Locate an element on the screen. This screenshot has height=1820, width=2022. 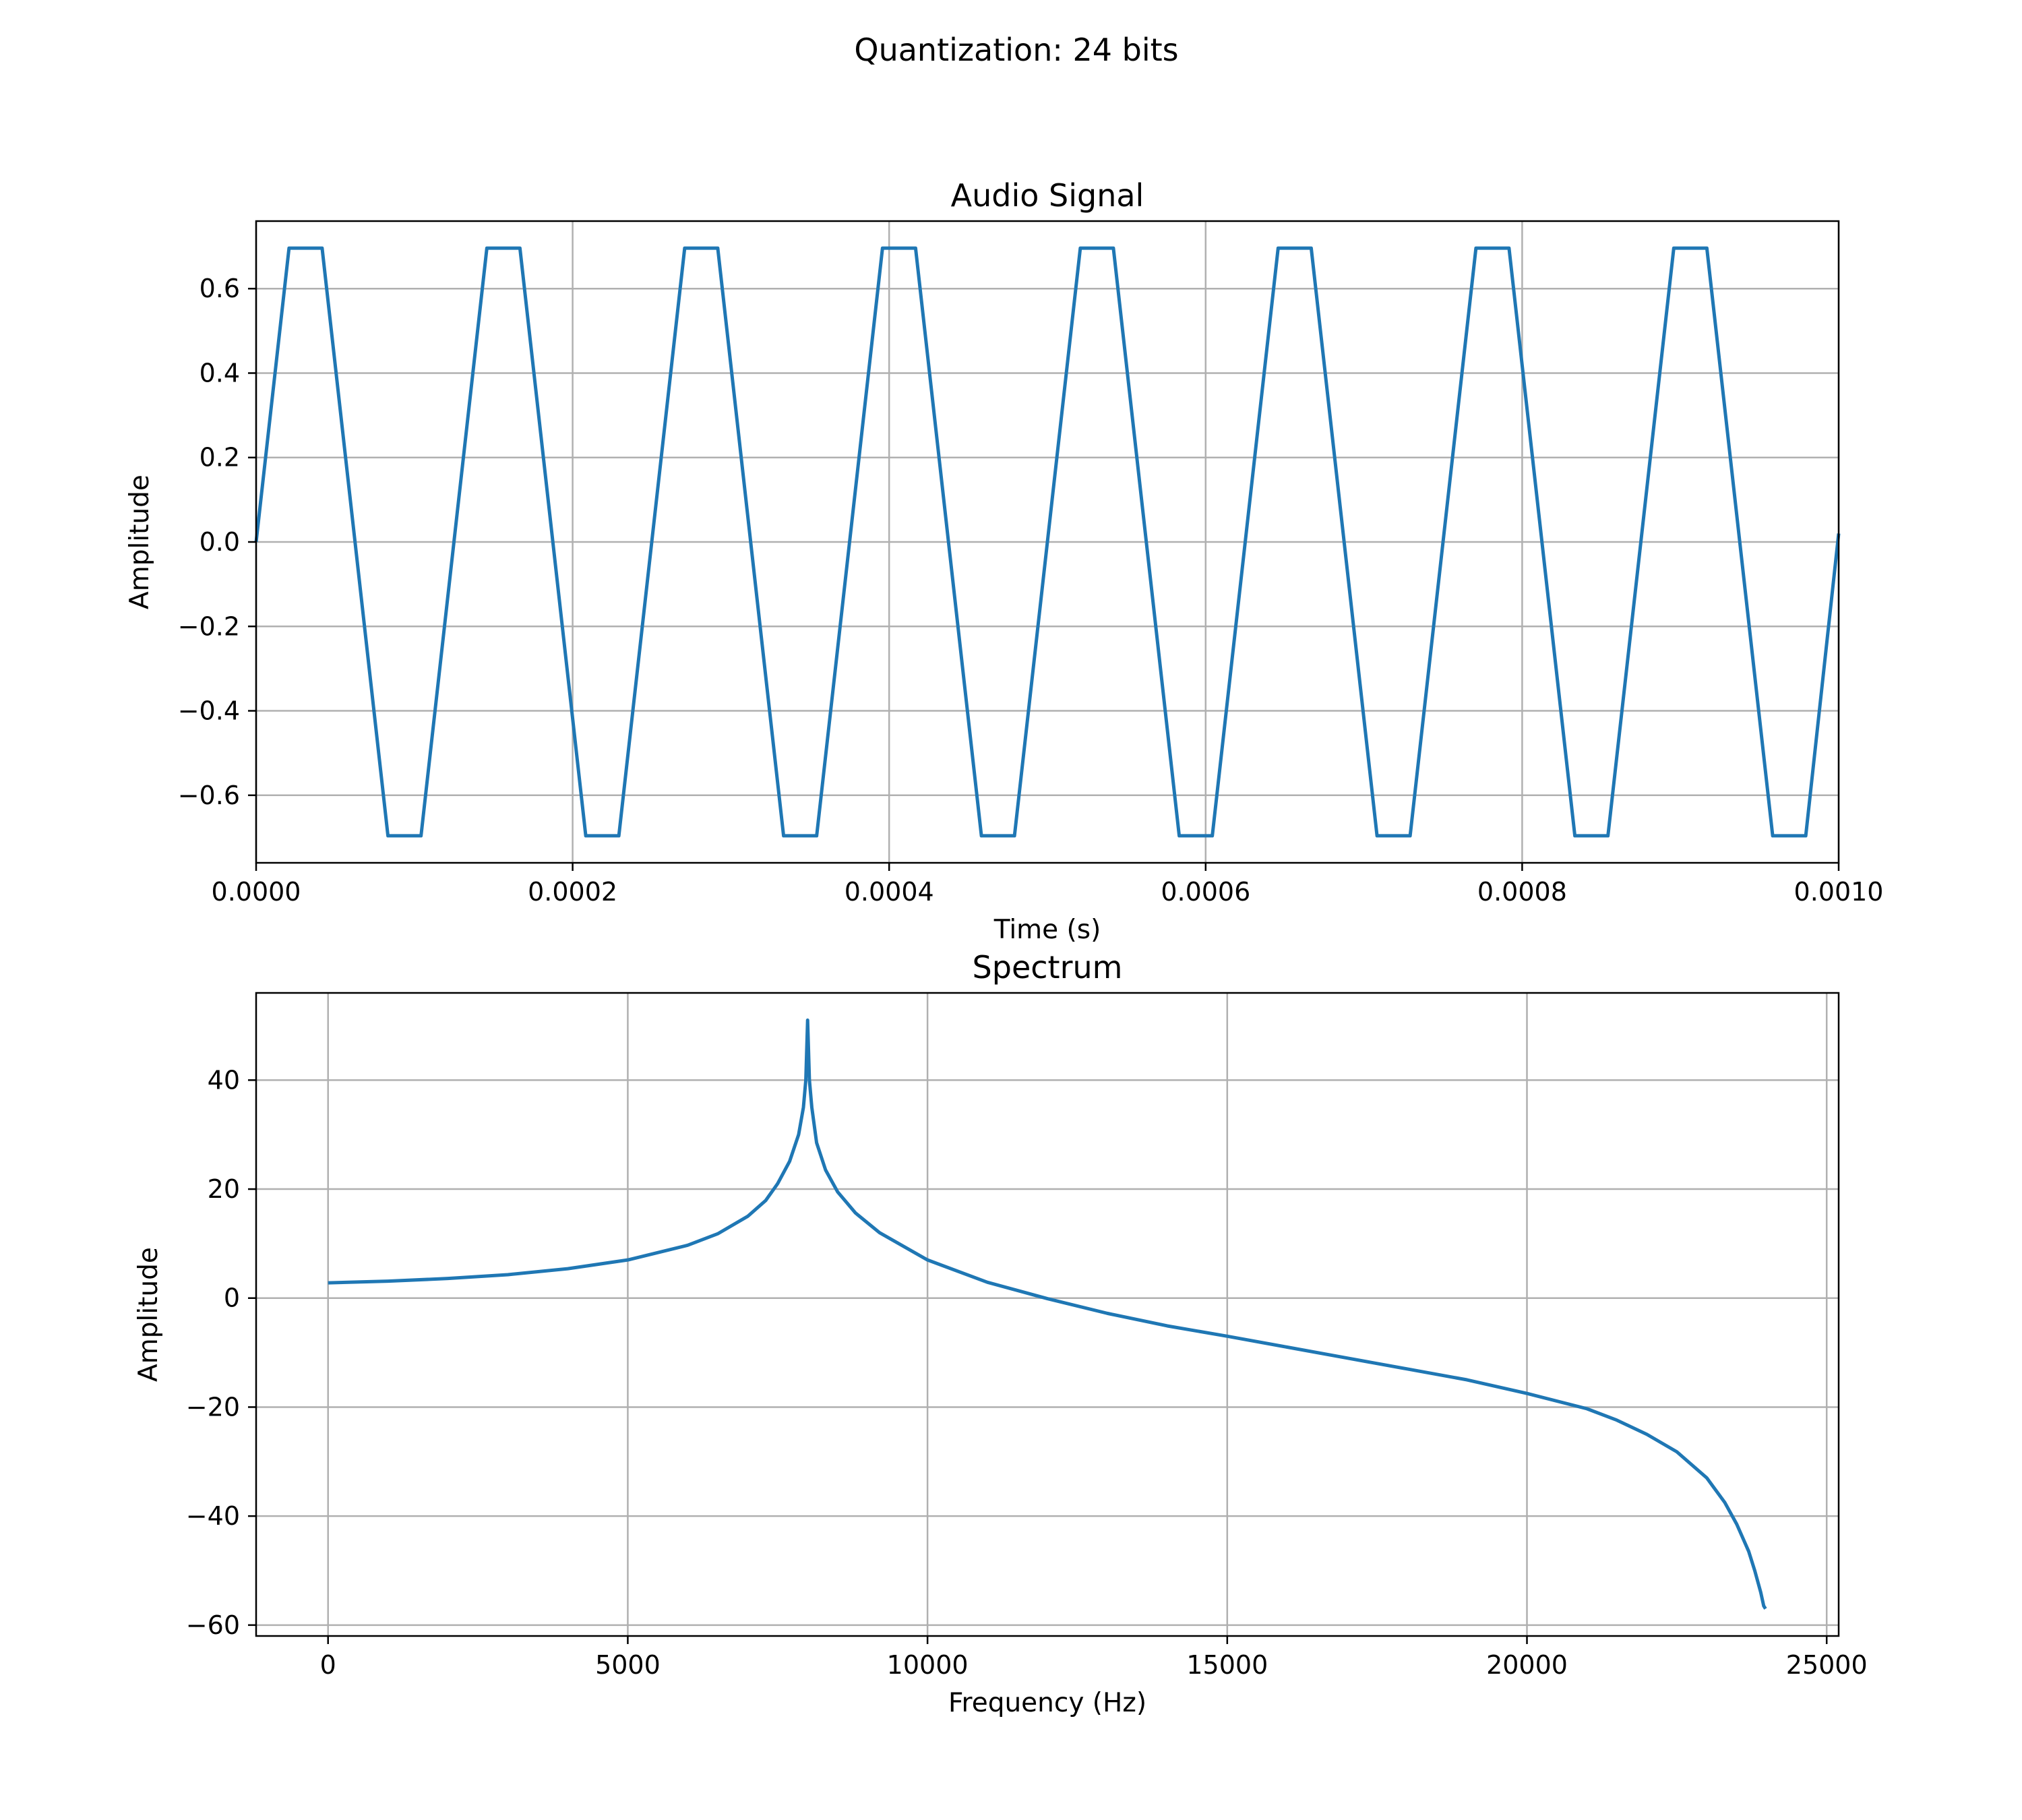
audio-signal-x-tick-label-4: 0.0008 is located at coordinates (1522, 892).